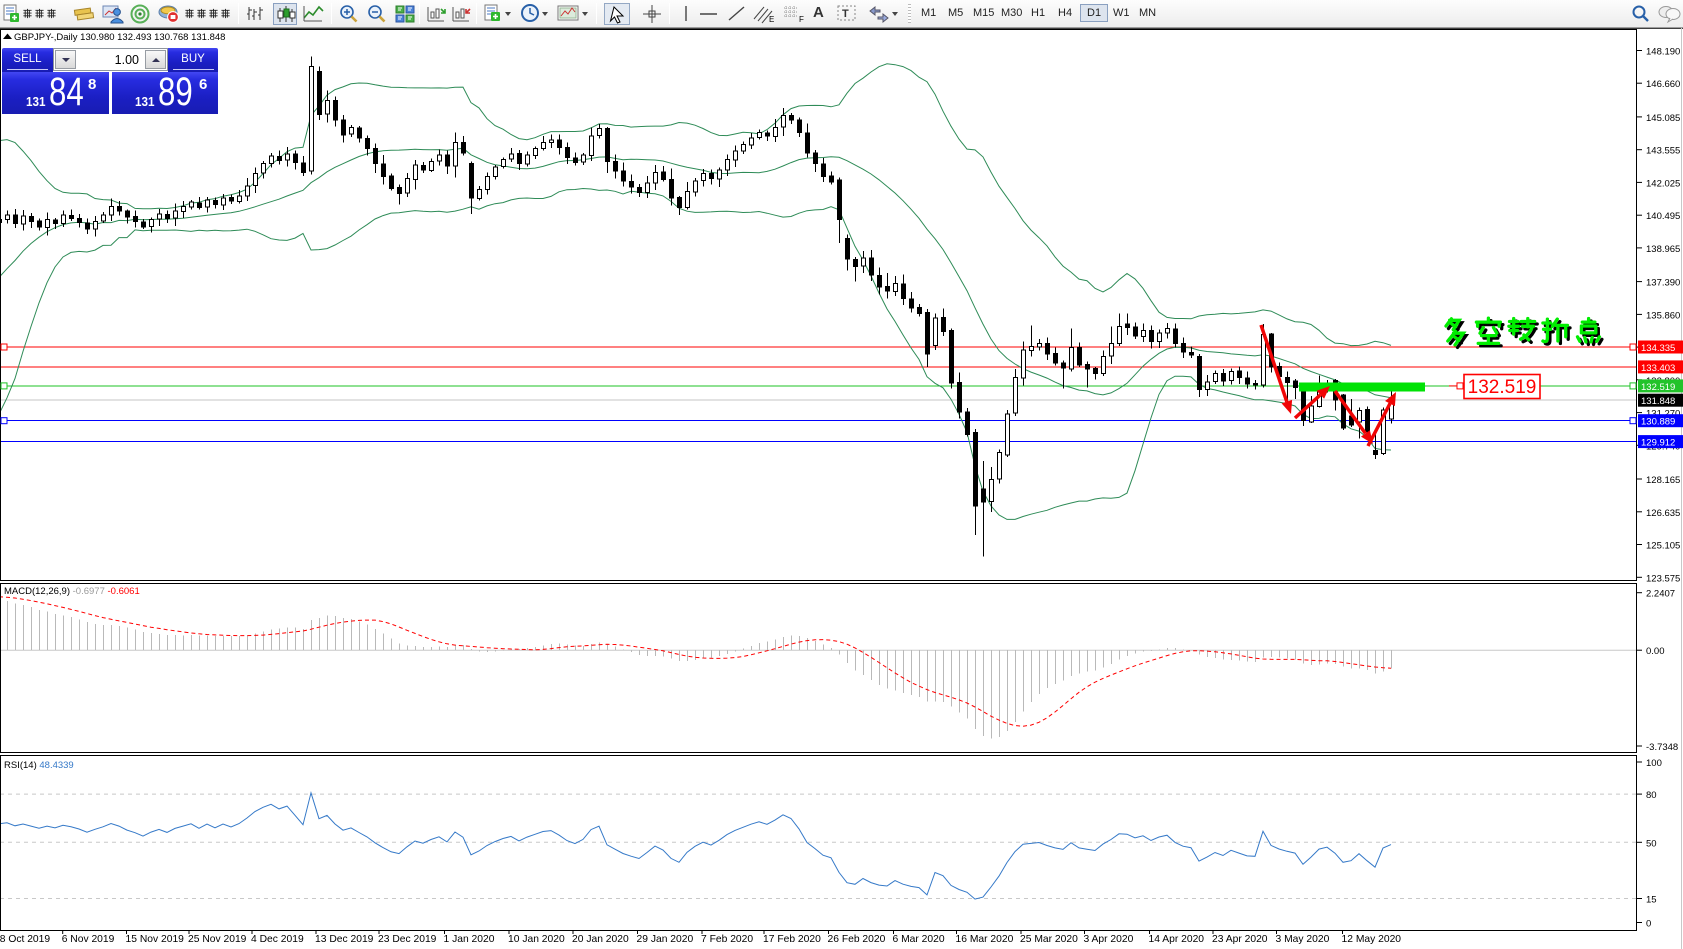 The height and width of the screenshot is (949, 1683). Describe the element at coordinates (1177, 939) in the screenshot. I see `svg-text: 14 Apr 2020` at that location.